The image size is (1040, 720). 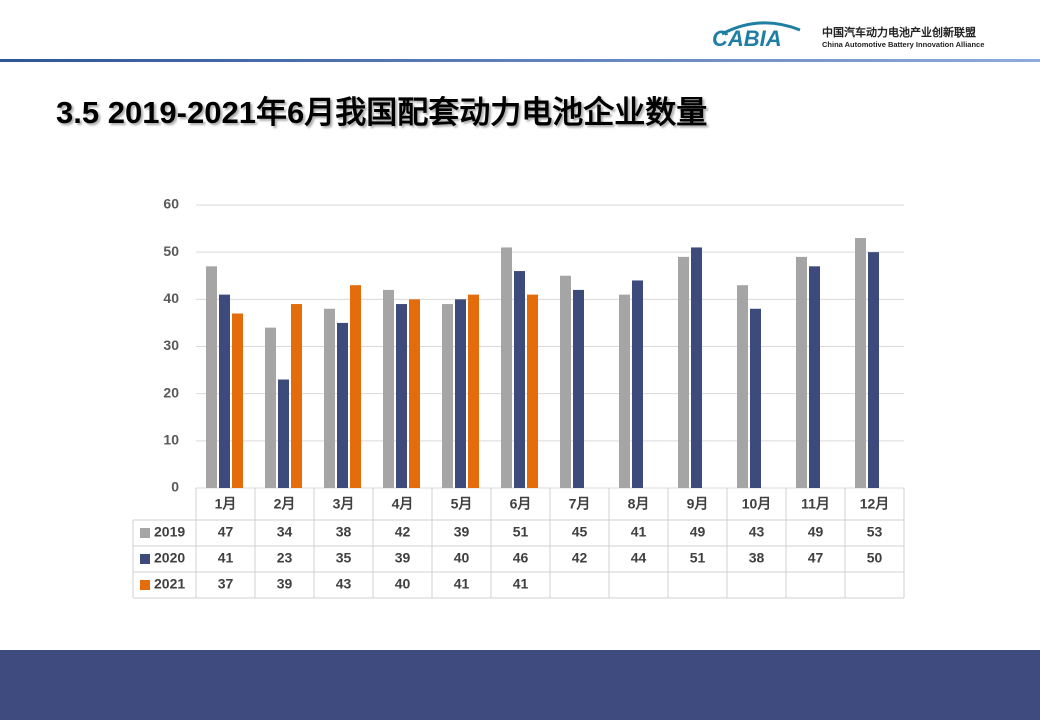 I want to click on logo-mark: CABIA, so click(x=747, y=38).